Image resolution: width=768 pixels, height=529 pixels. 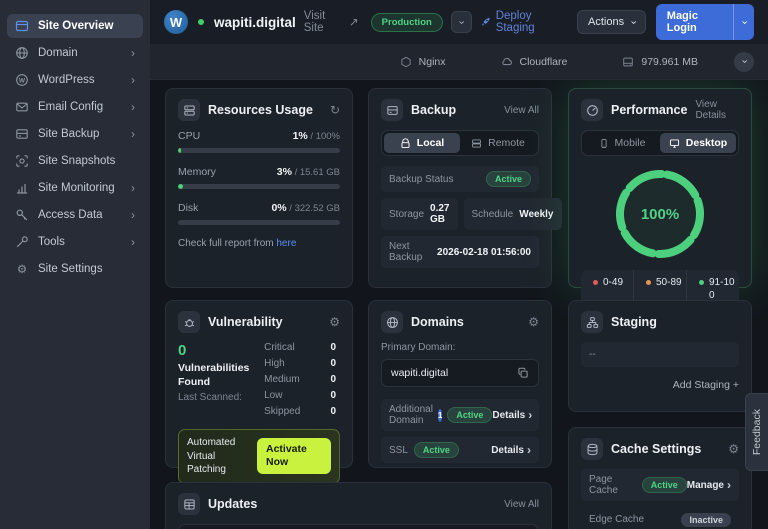 I want to click on sidebar-item-site-monitoring: Site Monitoring ›, so click(x=75, y=188).